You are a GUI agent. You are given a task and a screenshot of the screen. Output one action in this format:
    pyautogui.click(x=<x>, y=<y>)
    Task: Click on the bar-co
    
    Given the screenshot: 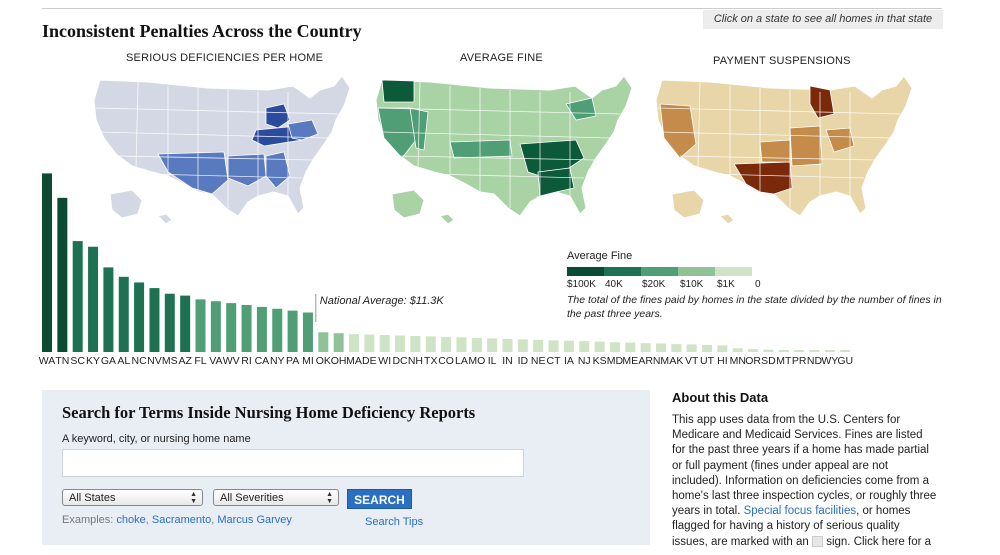 What is the action you would take?
    pyautogui.click(x=446, y=344)
    